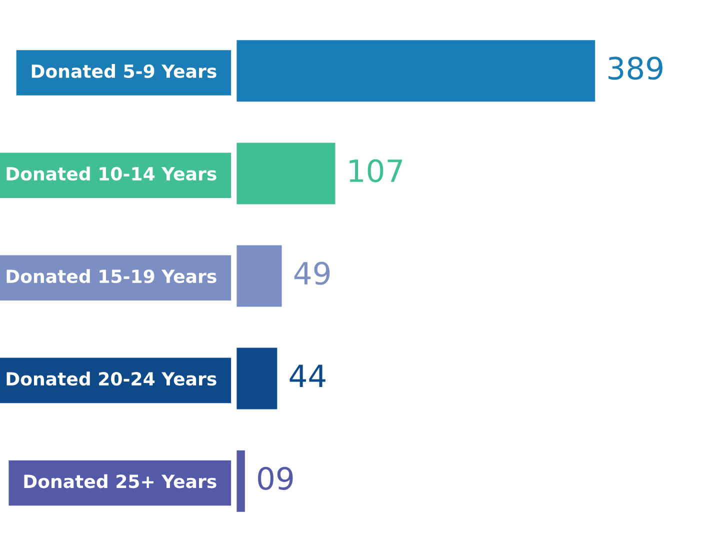  Describe the element at coordinates (111, 173) in the screenshot. I see `y-tick-label: Donated 10-14 Years` at that location.